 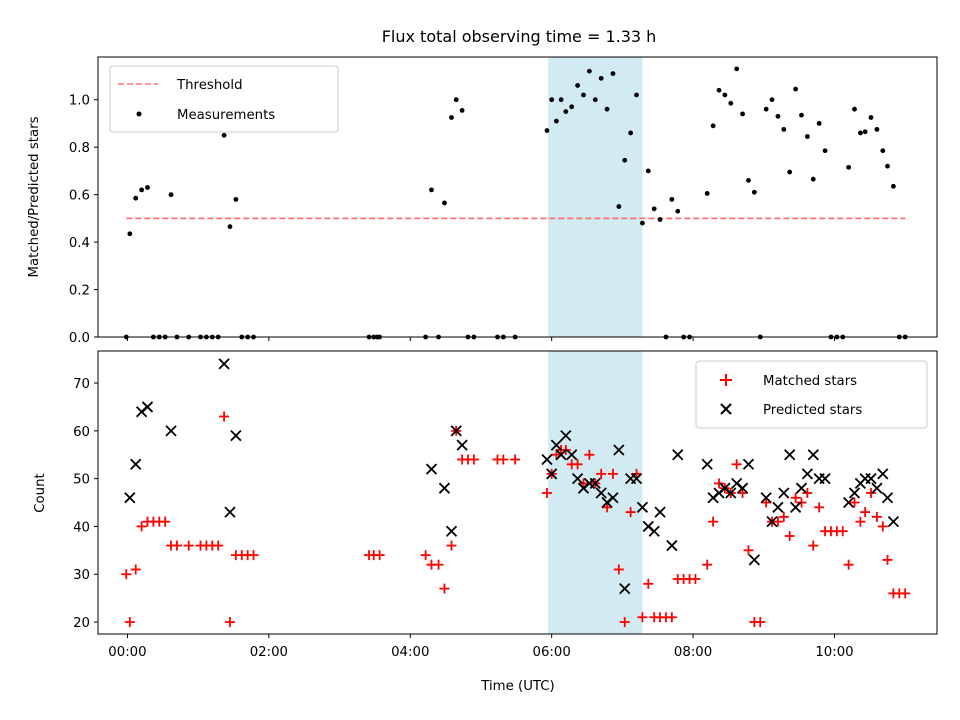 I want to click on top-x-ticks, so click(x=480, y=339).